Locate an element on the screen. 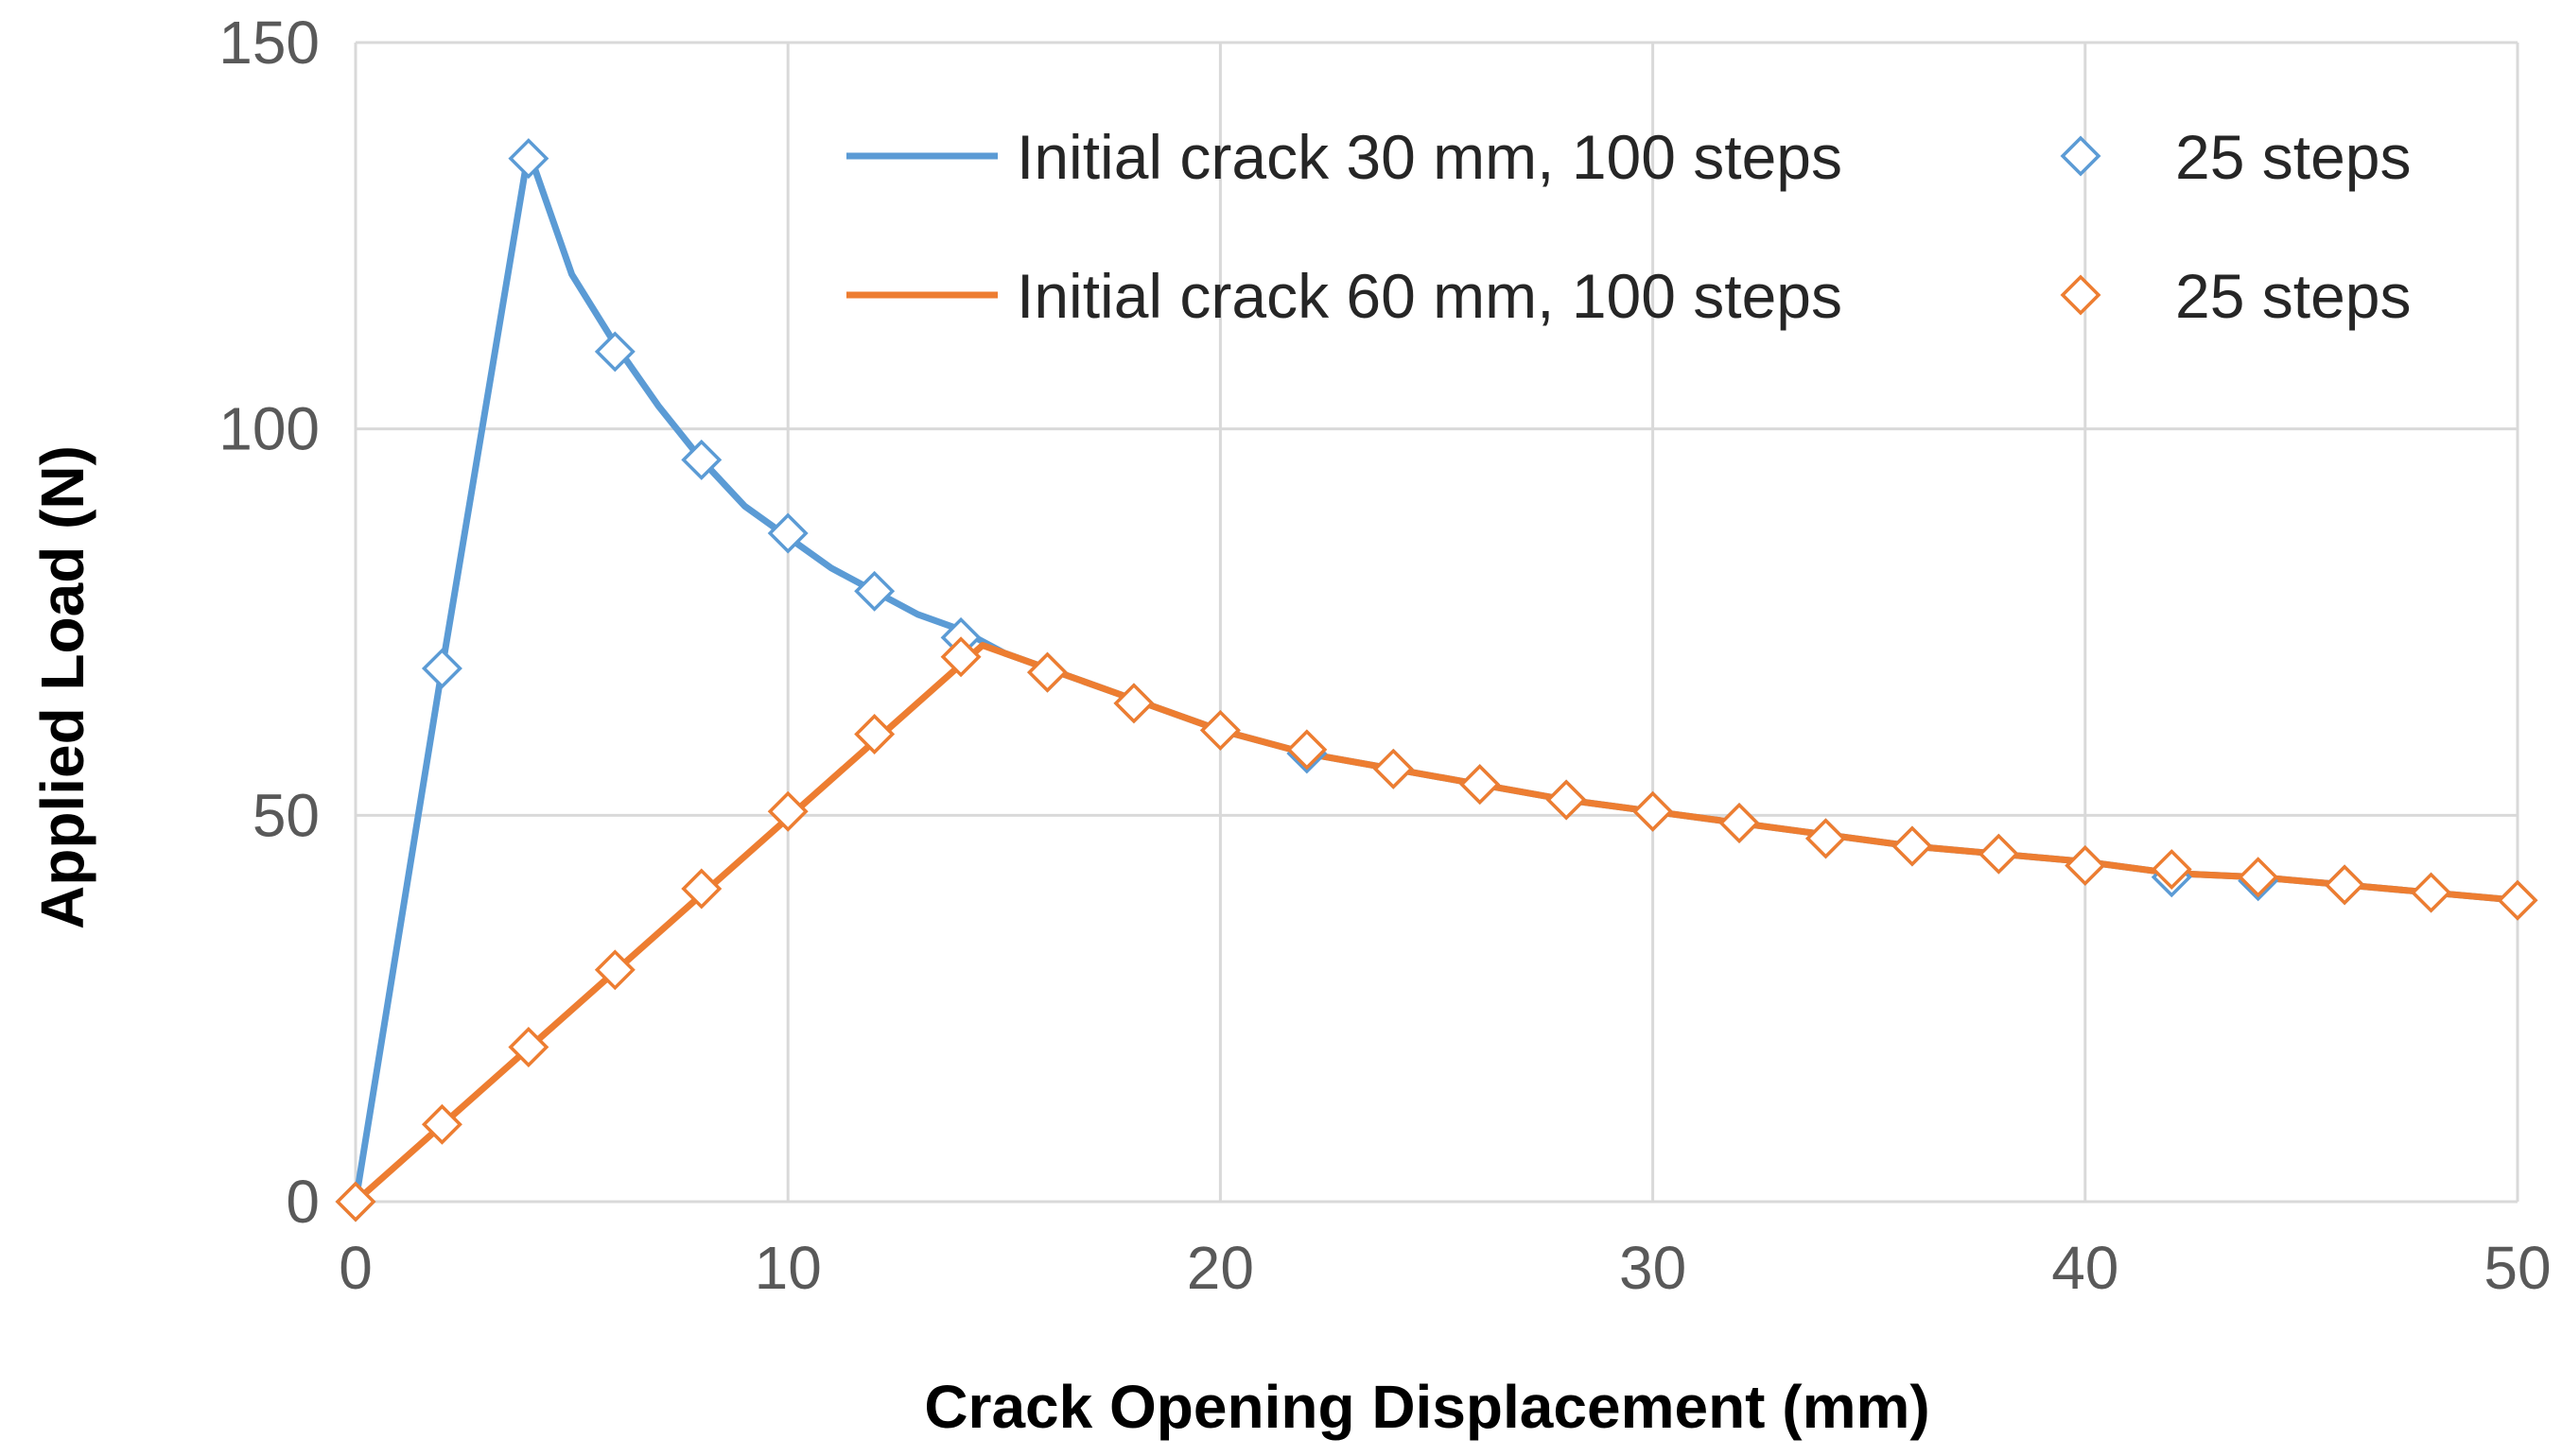  x-axis-title: Crack Opening Displacement (mm) is located at coordinates (1426, 1407).